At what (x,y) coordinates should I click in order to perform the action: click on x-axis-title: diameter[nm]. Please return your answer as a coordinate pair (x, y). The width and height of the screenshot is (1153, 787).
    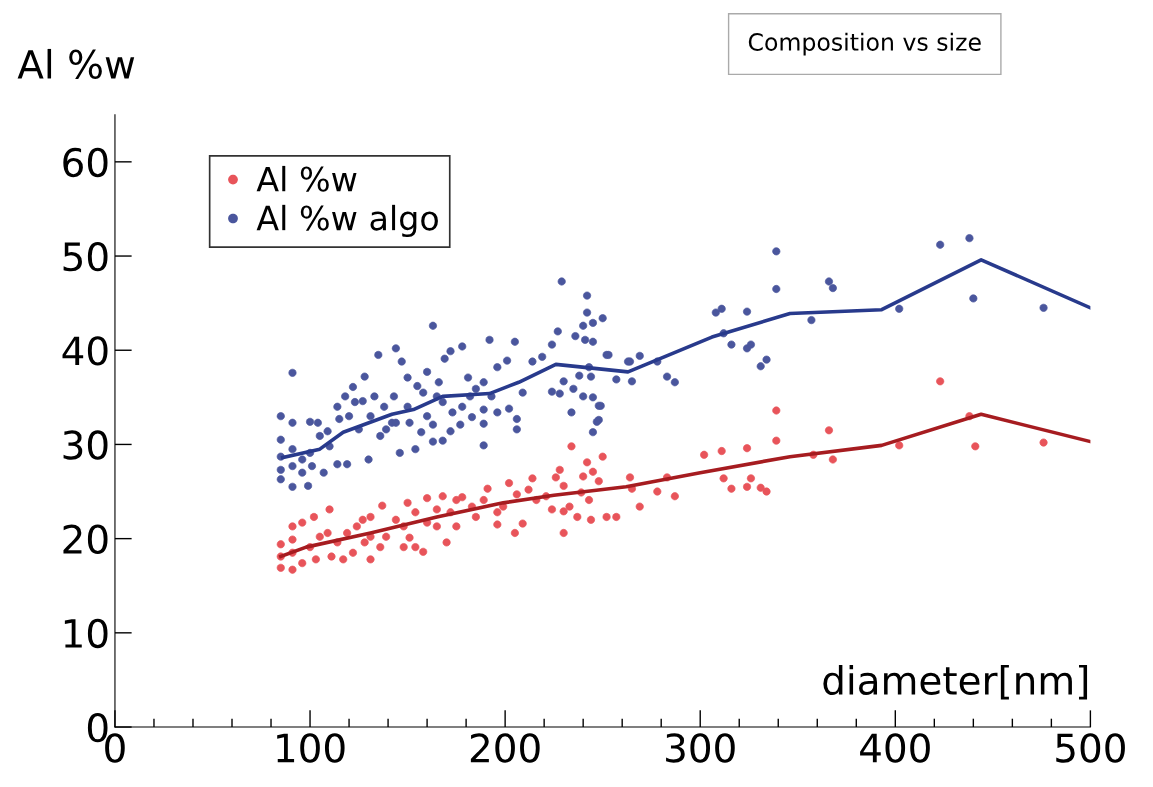
    Looking at the image, I should click on (955, 682).